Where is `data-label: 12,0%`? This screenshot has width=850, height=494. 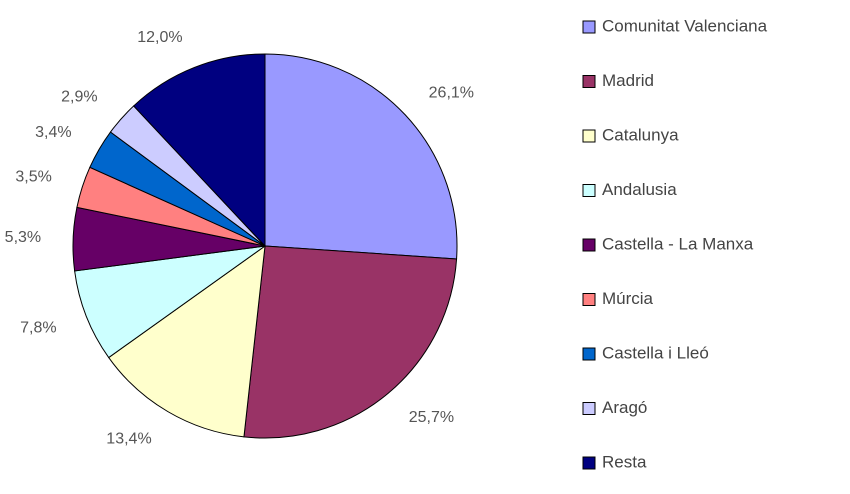 data-label: 12,0% is located at coordinates (159, 37).